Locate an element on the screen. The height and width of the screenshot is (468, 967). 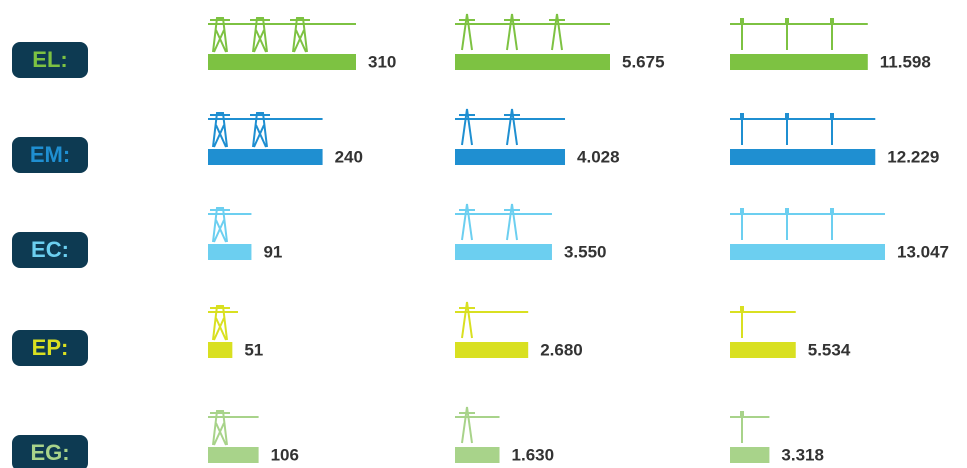
category-label: EL: is located at coordinates (49, 59).